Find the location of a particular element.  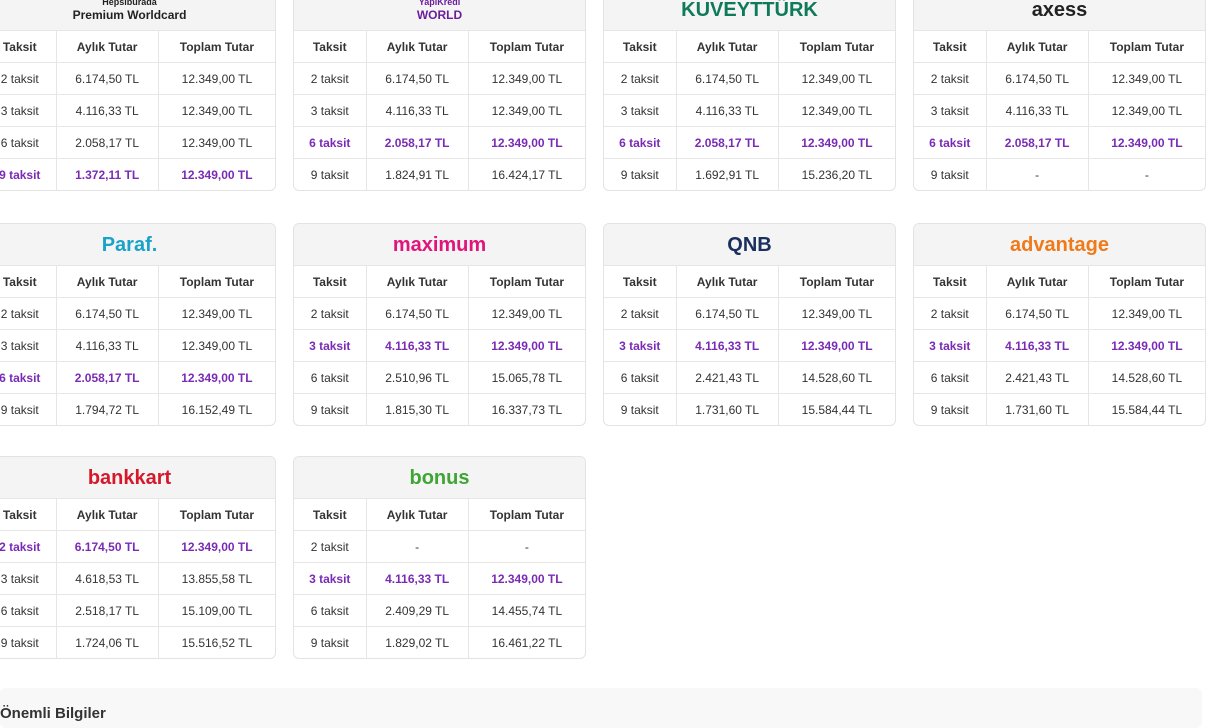

table-cell: 2.421,43 TL is located at coordinates (1036, 377).